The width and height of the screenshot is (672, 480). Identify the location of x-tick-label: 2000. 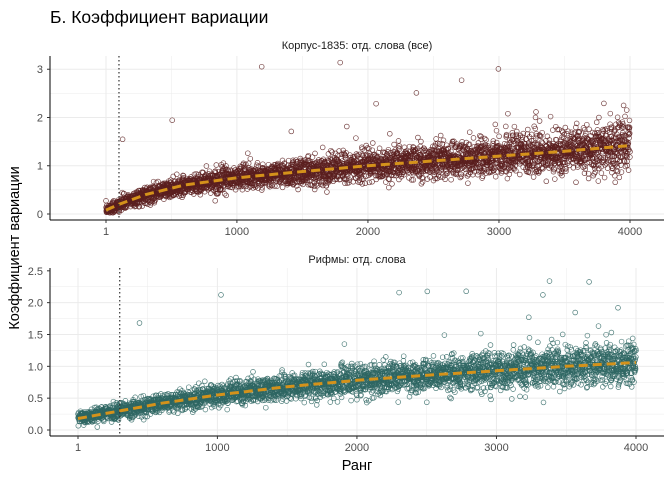
(357, 448).